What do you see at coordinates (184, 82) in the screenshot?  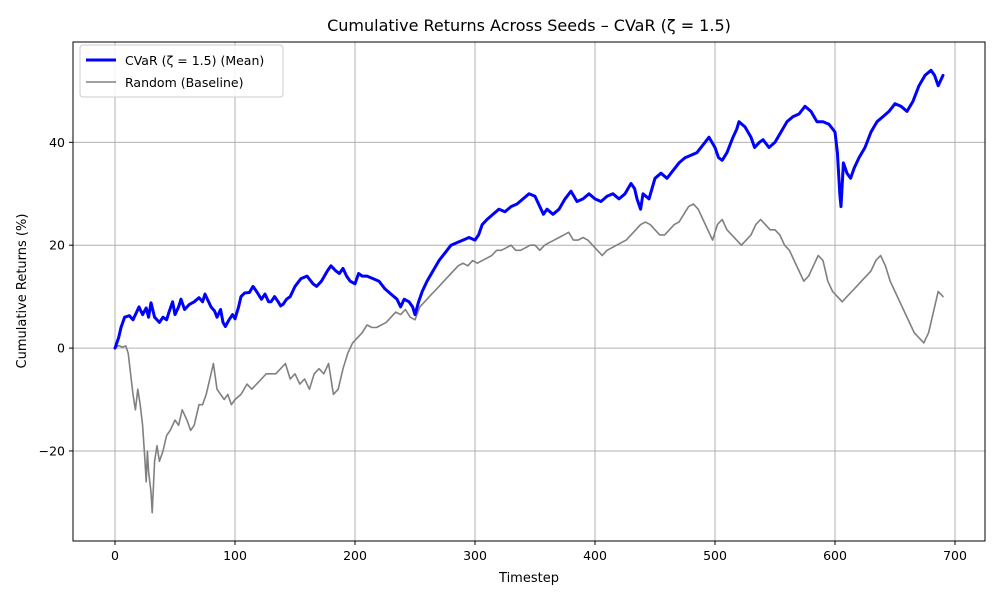 I see `legend-label-random: Random (Baseline)` at bounding box center [184, 82].